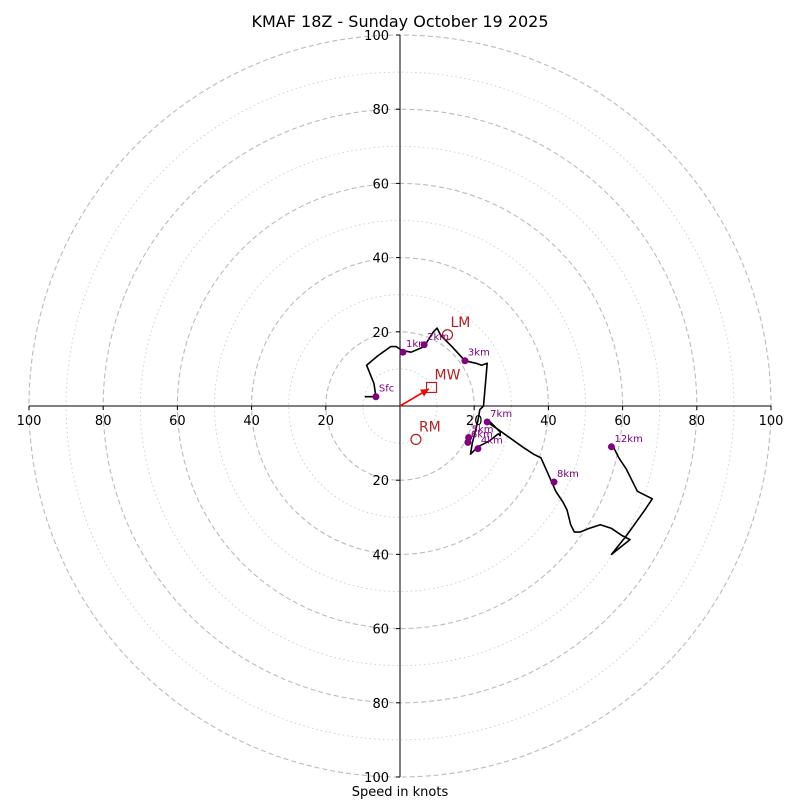 The image size is (800, 800). I want to click on height-label-1km: 1km, so click(417, 344).